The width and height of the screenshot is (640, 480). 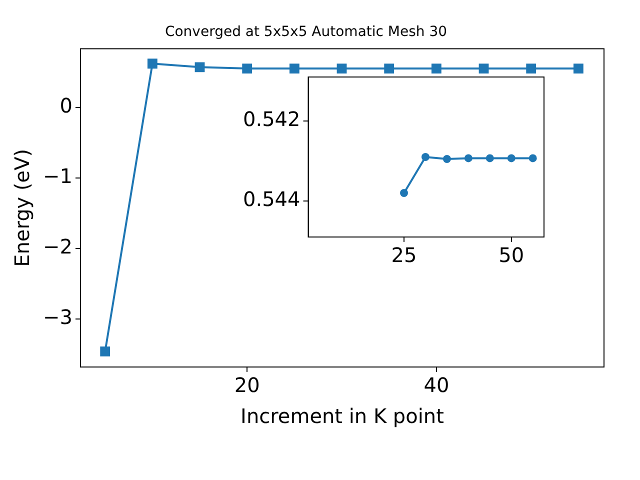 I want to click on y-tick-label: 0.542, so click(x=271, y=119).